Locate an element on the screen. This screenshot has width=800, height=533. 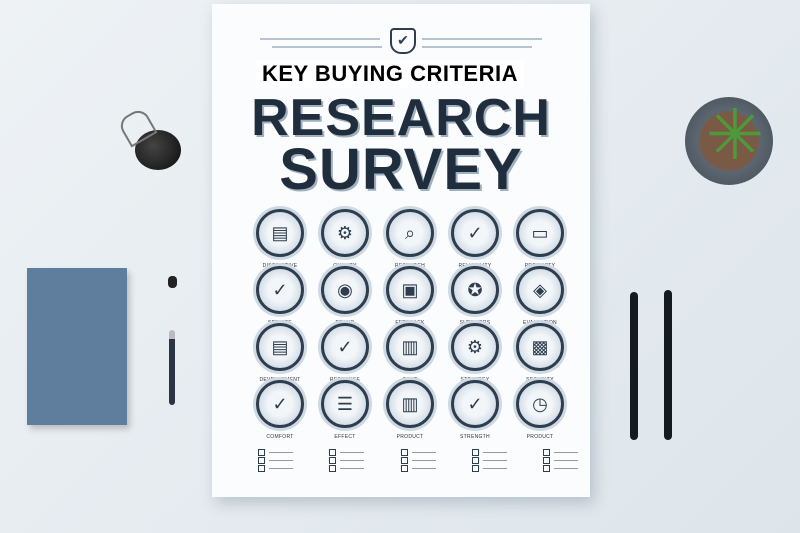
criteria-item: ✓RELIABILITY is located at coordinates (475, 239).